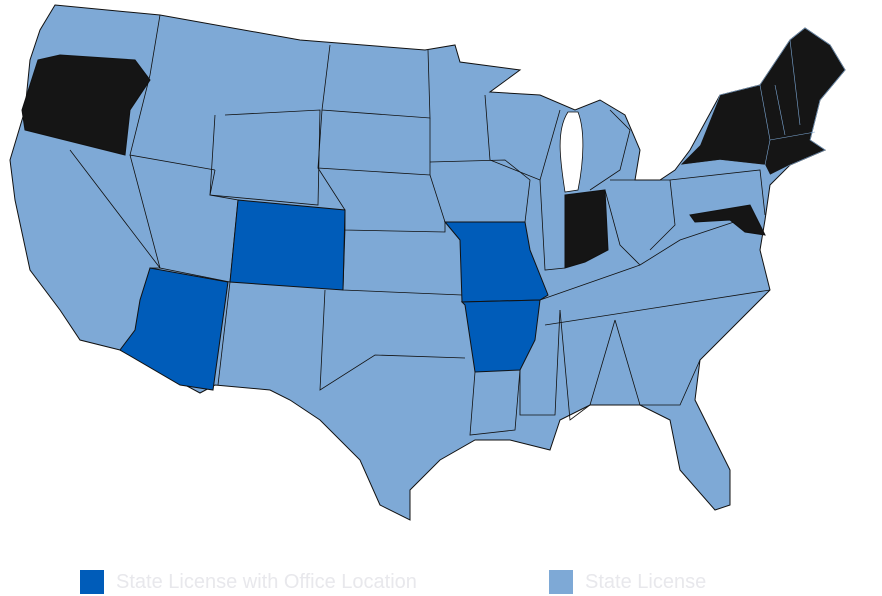  Describe the element at coordinates (571, 152) in the screenshot. I see `lake-michigan` at that location.